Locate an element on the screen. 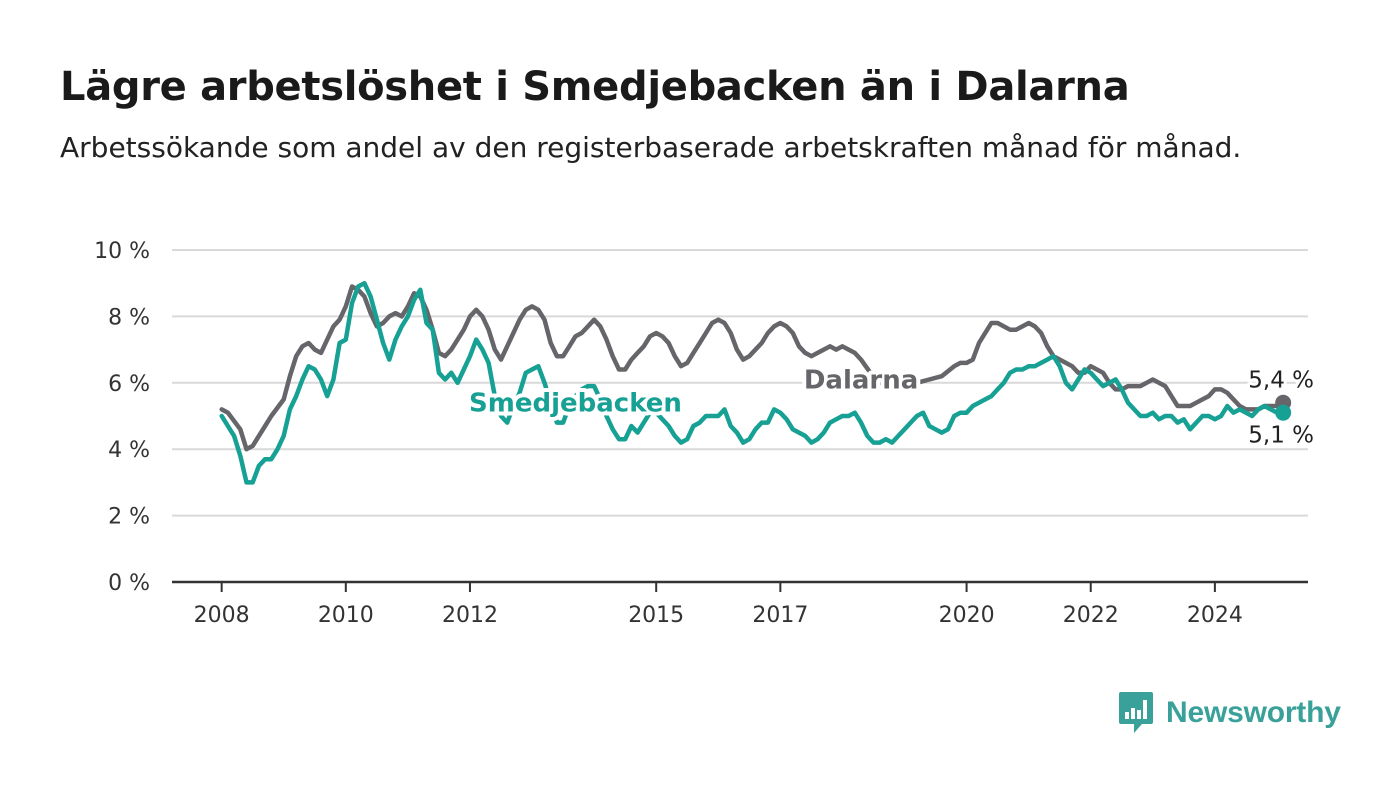 Image resolution: width=1400 pixels, height=794 pixels. x-tick-label: 2022 is located at coordinates (1091, 615).